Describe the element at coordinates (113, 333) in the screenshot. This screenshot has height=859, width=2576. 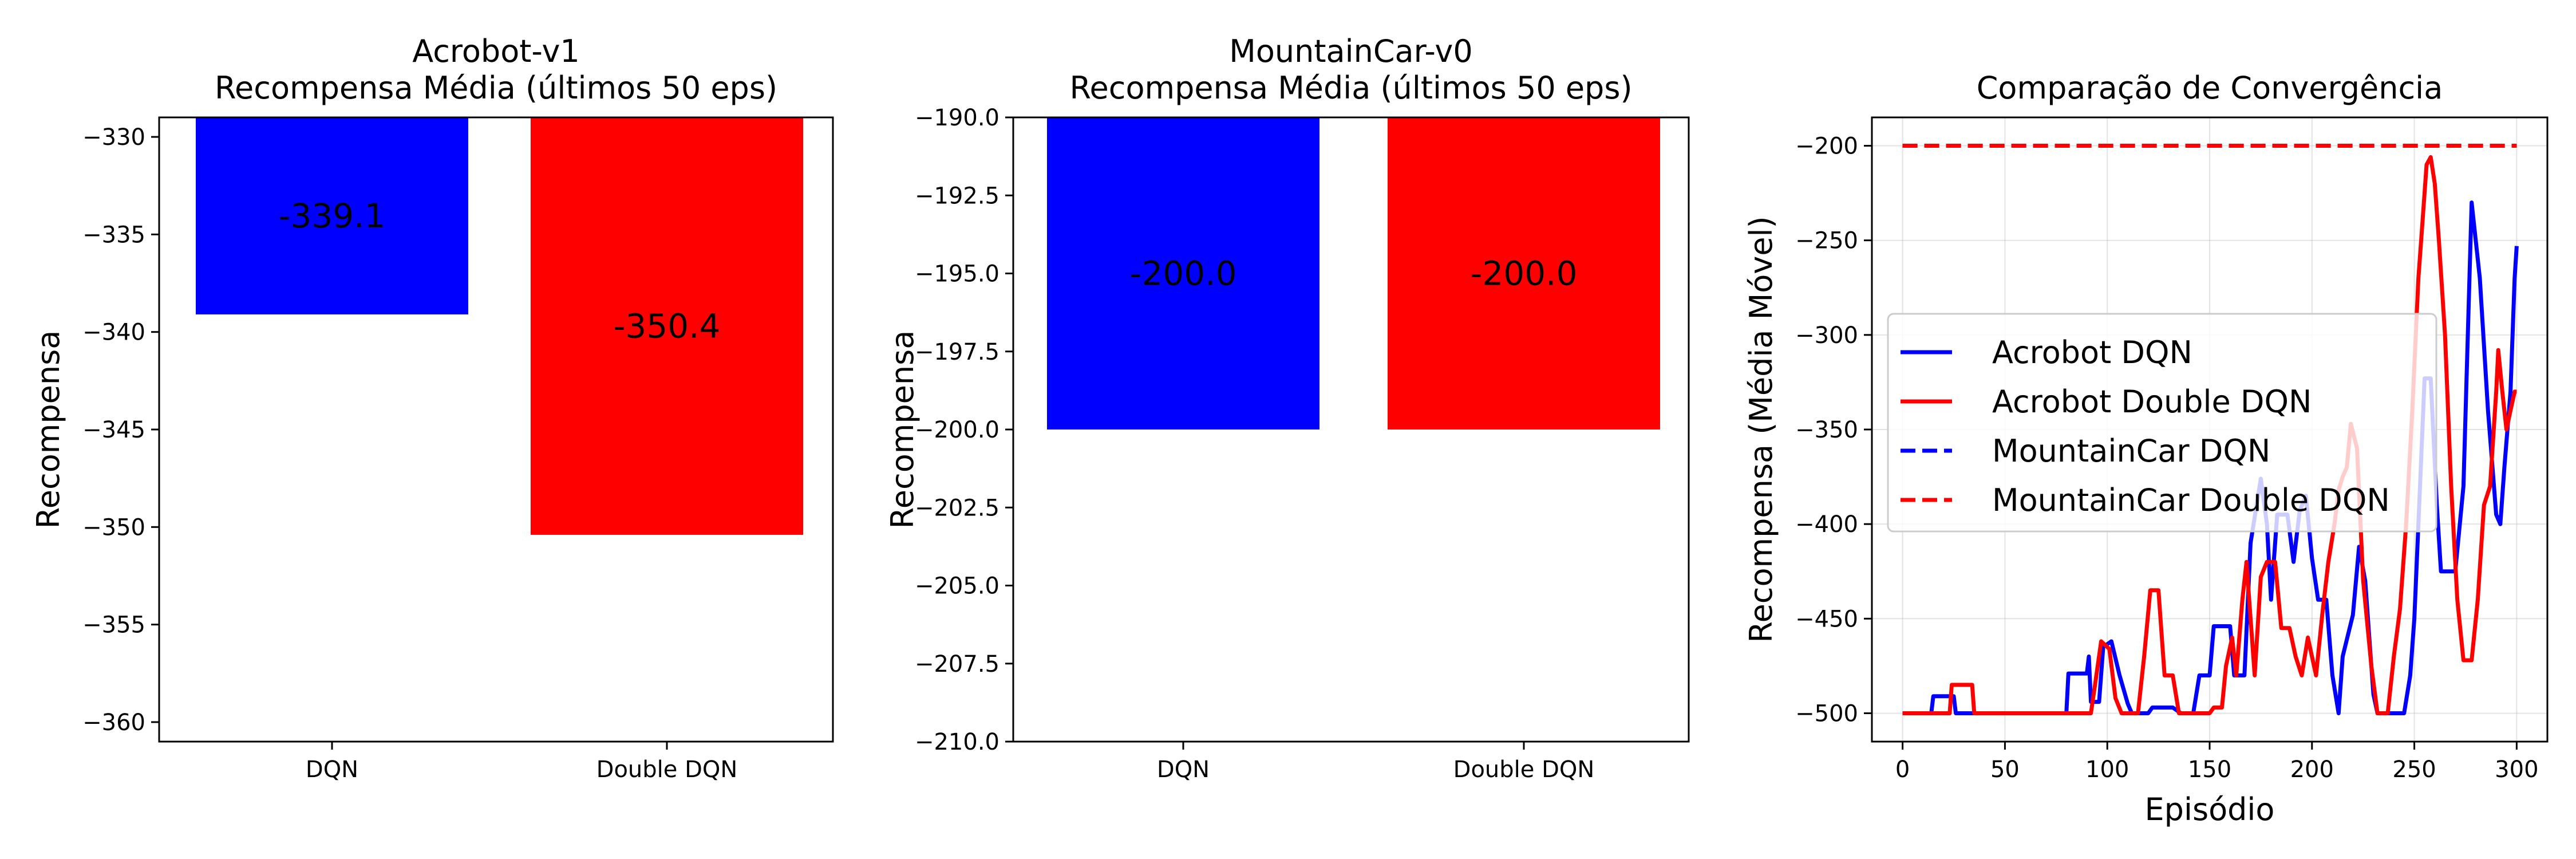
I see `y-tick-label: −340` at that location.